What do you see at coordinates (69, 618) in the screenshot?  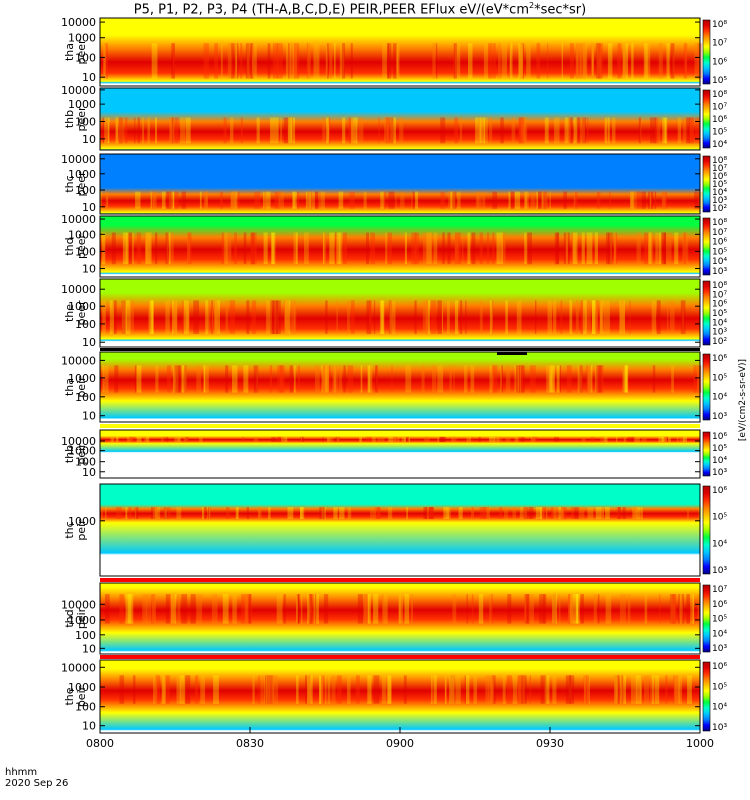 I see `probe-label: thd` at bounding box center [69, 618].